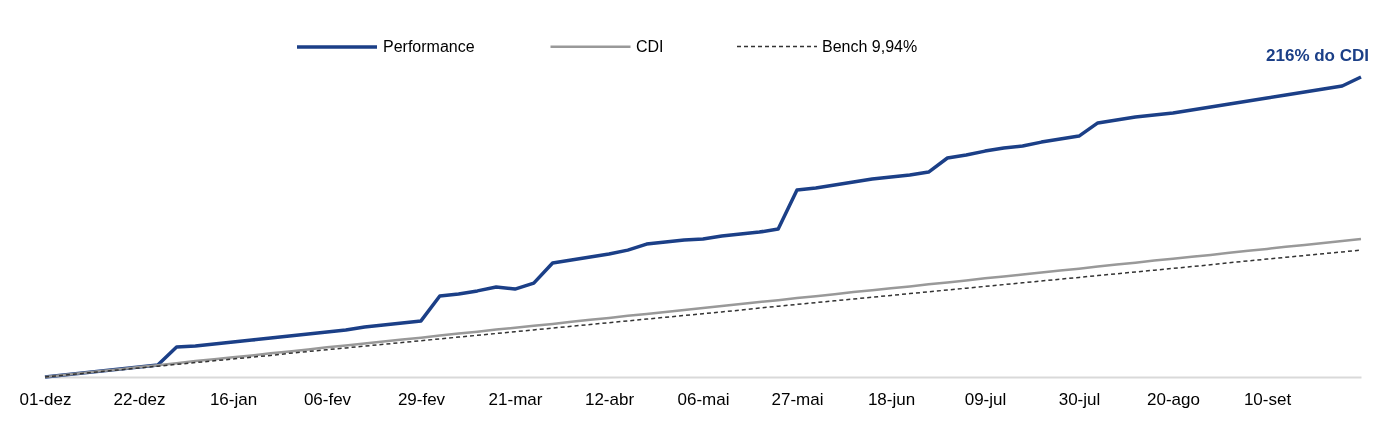  What do you see at coordinates (139, 399) in the screenshot?
I see `x-tick-label: 22-dez` at bounding box center [139, 399].